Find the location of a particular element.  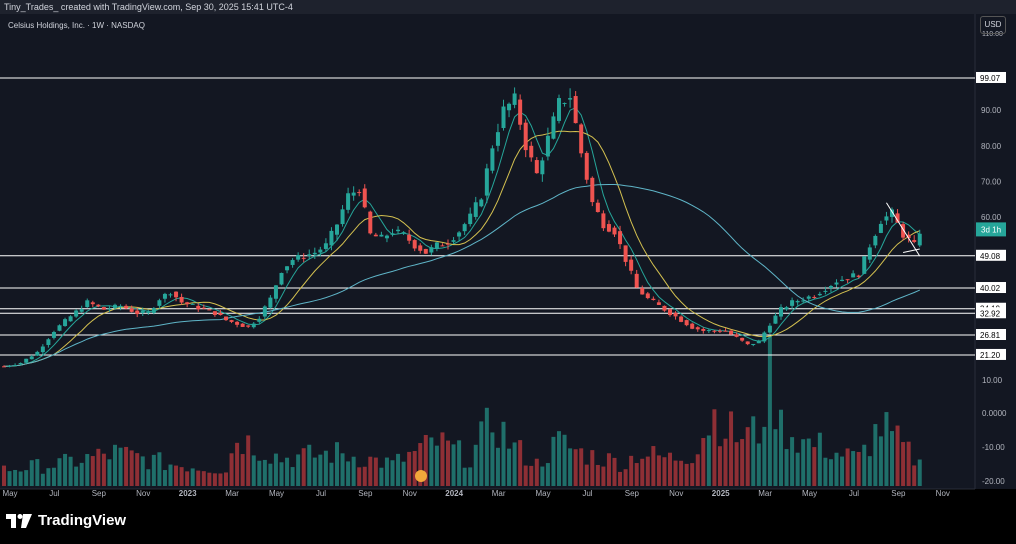

price-tick-label: 60.00 is located at coordinates (991, 217).